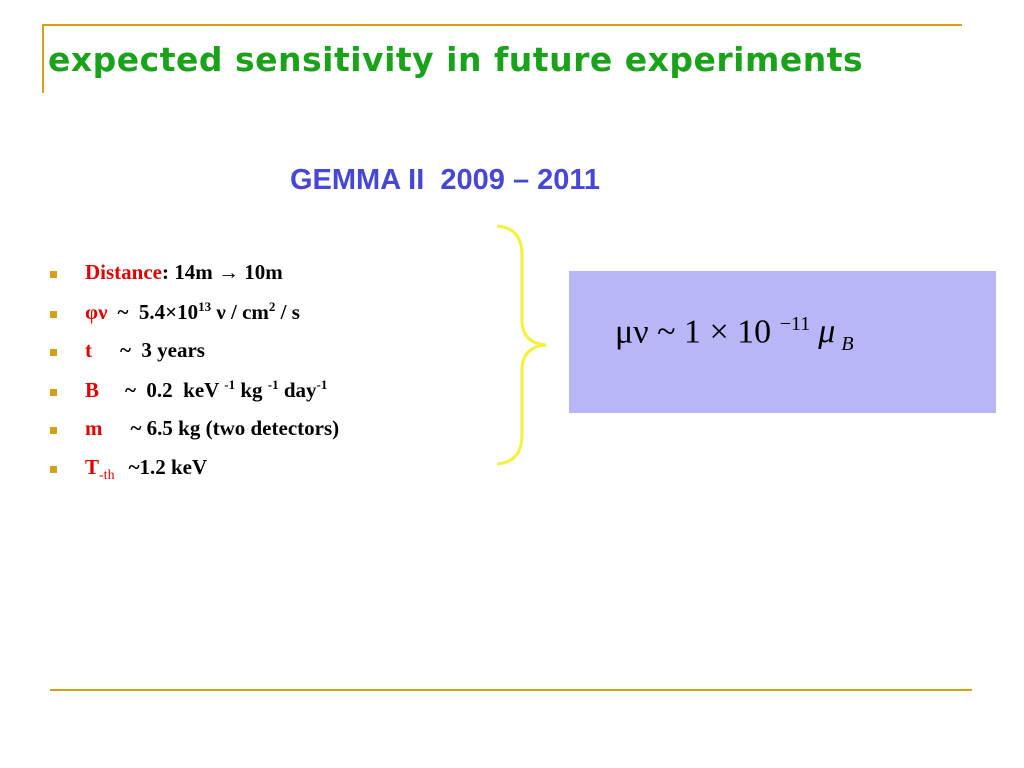 This screenshot has height=768, width=1024. I want to click on bullet: m ~ 6.5 kg (two detectors), so click(194, 428).